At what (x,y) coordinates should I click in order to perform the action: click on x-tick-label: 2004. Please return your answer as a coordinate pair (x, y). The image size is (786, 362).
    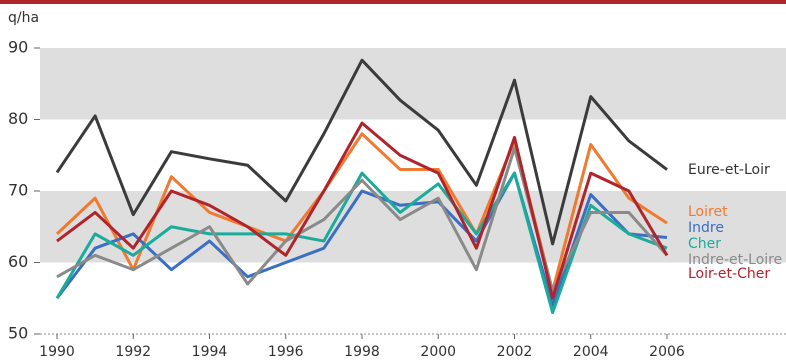
    Looking at the image, I should click on (591, 352).